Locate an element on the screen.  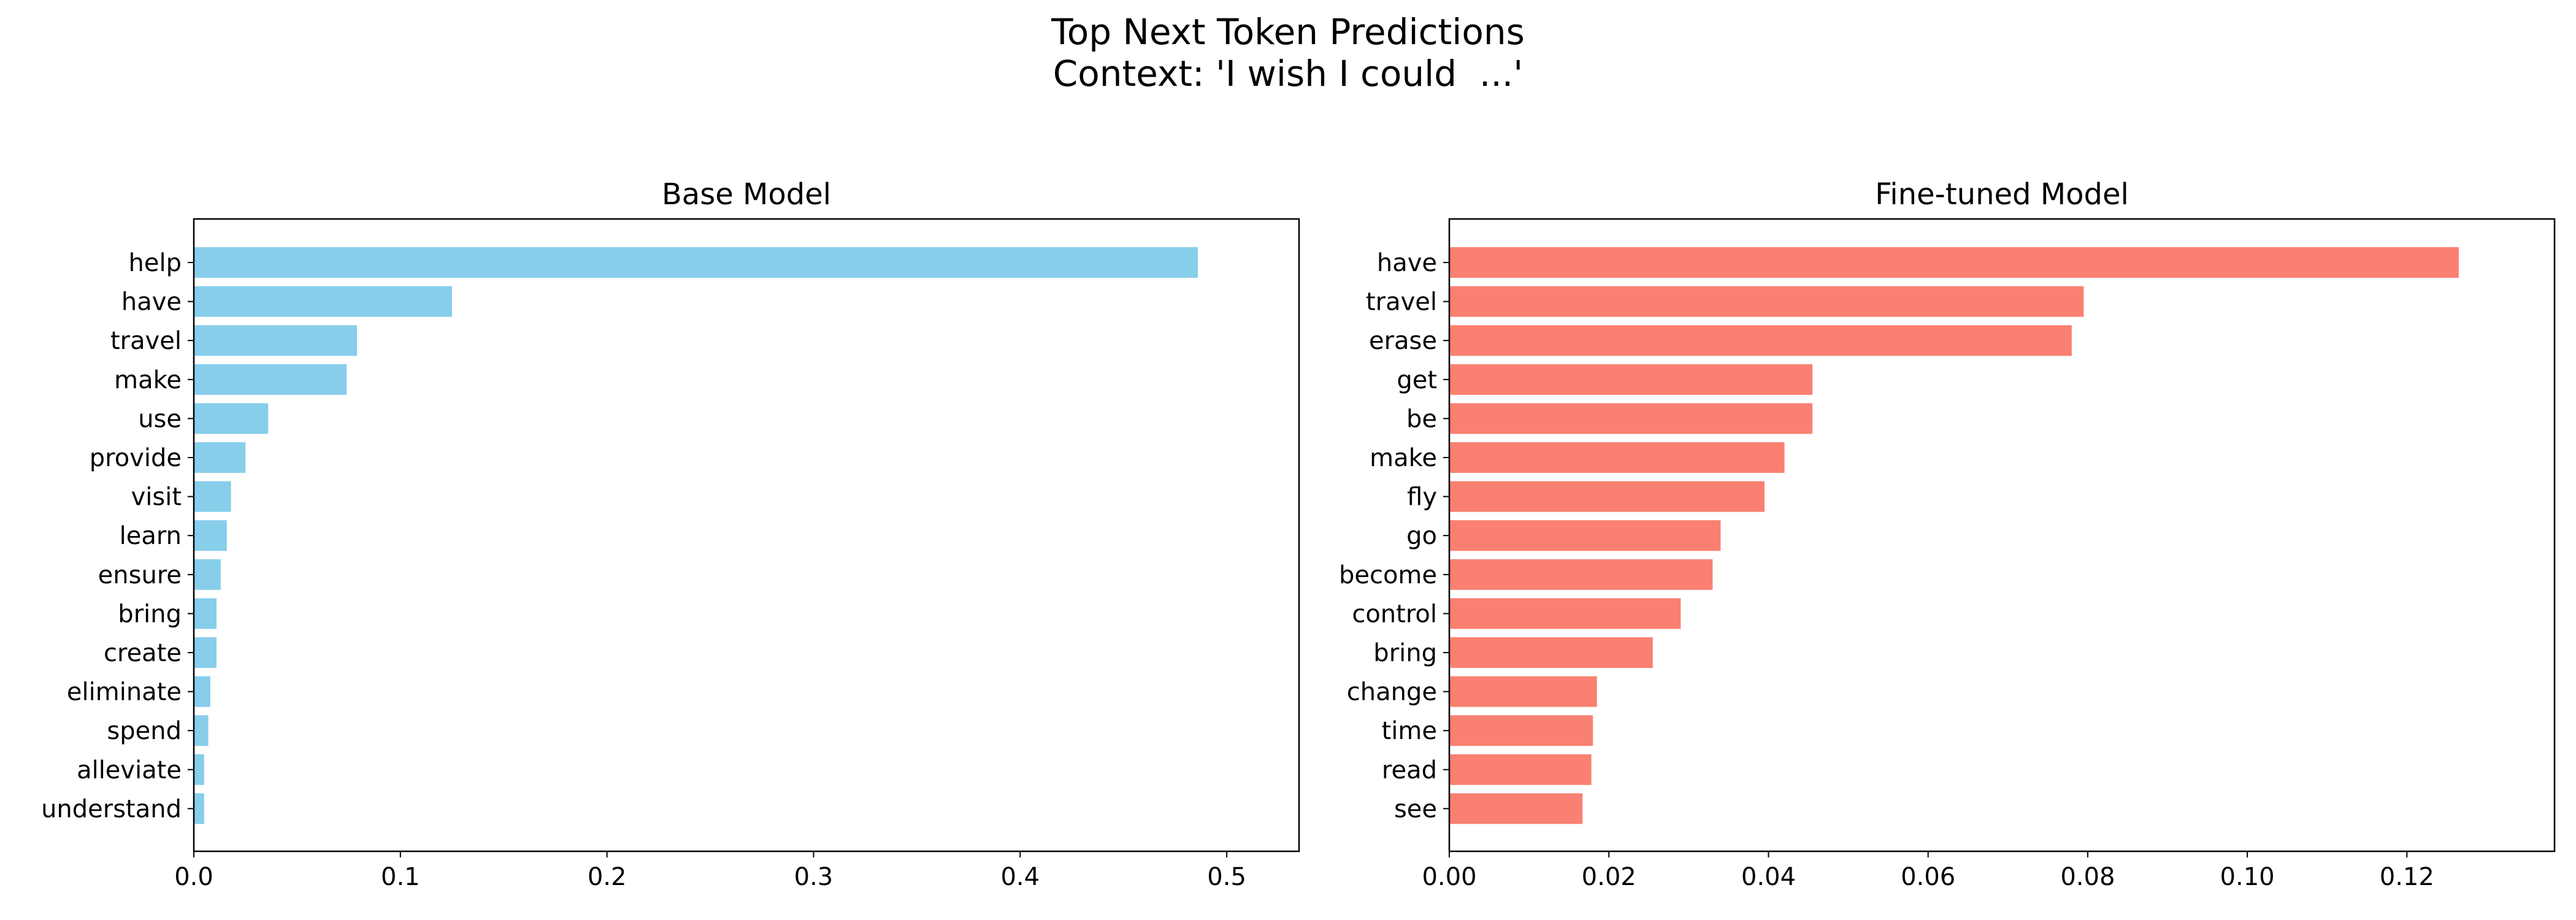
y-tick-label: provide is located at coordinates (136, 458).